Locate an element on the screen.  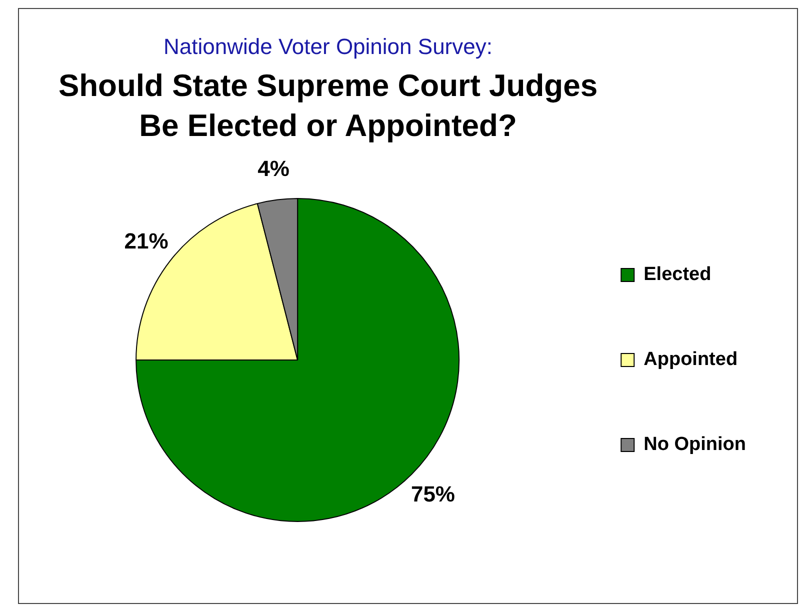
legend-label: No Opinion is located at coordinates (695, 445).